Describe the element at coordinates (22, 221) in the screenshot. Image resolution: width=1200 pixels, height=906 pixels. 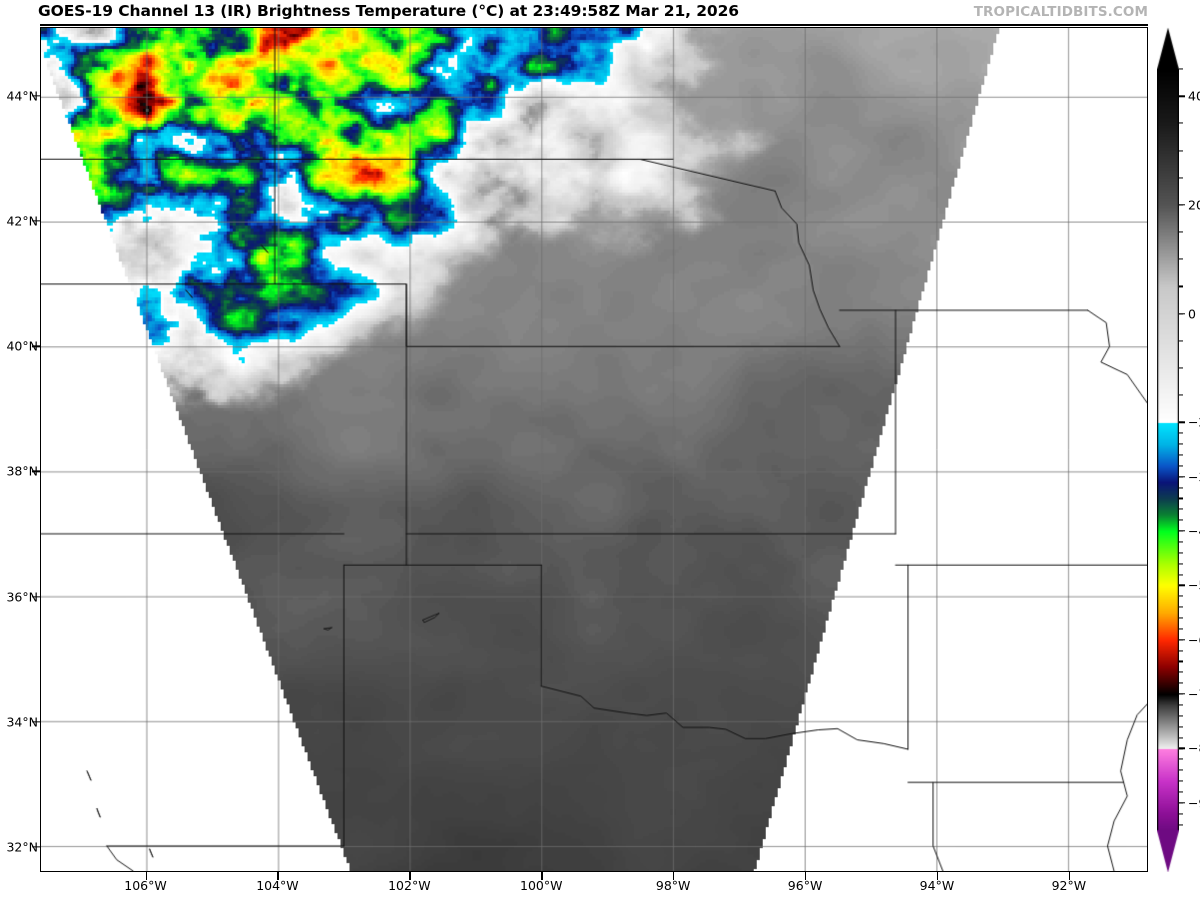
I see `ytick-label: 42°N` at that location.